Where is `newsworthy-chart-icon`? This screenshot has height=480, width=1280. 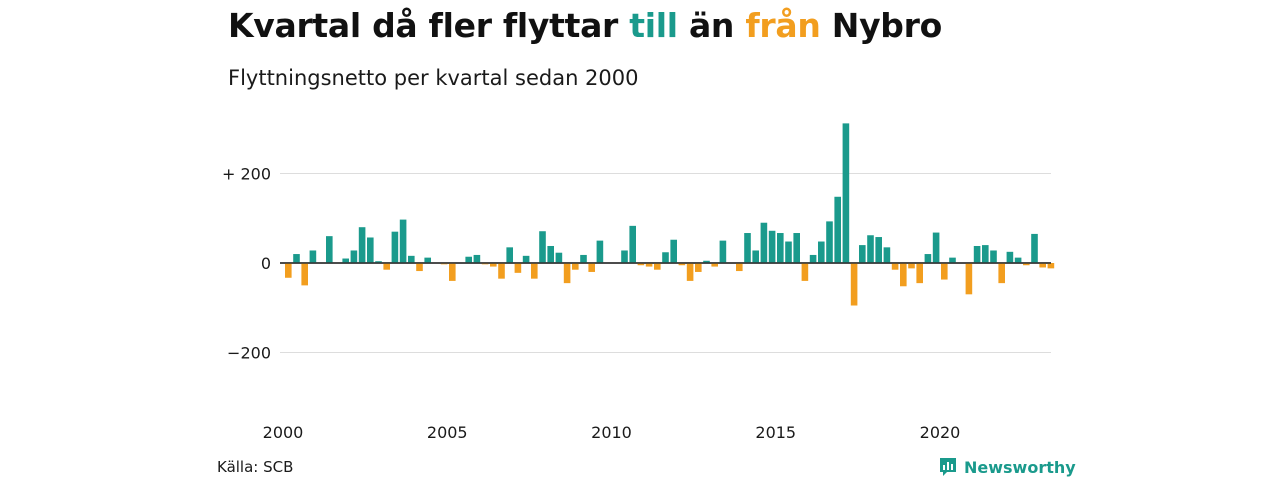 newsworthy-chart-icon is located at coordinates (948, 467).